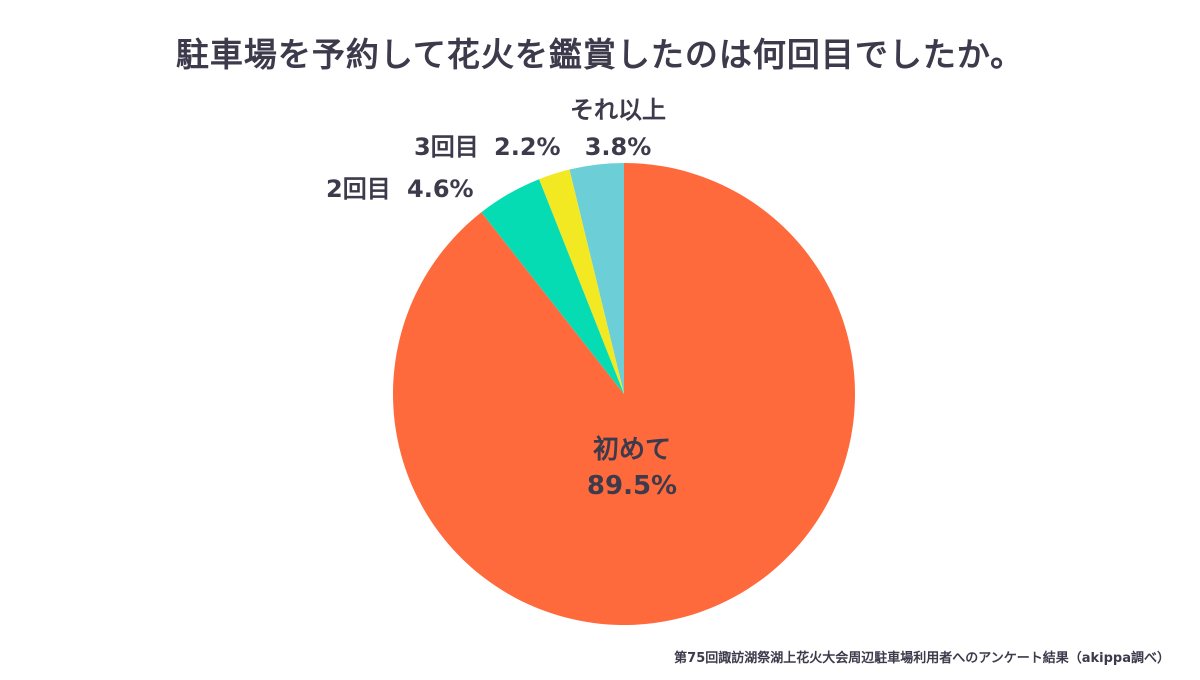 The width and height of the screenshot is (1200, 680). Describe the element at coordinates (632, 450) in the screenshot. I see `slice-label-first-time: 初めて` at that location.